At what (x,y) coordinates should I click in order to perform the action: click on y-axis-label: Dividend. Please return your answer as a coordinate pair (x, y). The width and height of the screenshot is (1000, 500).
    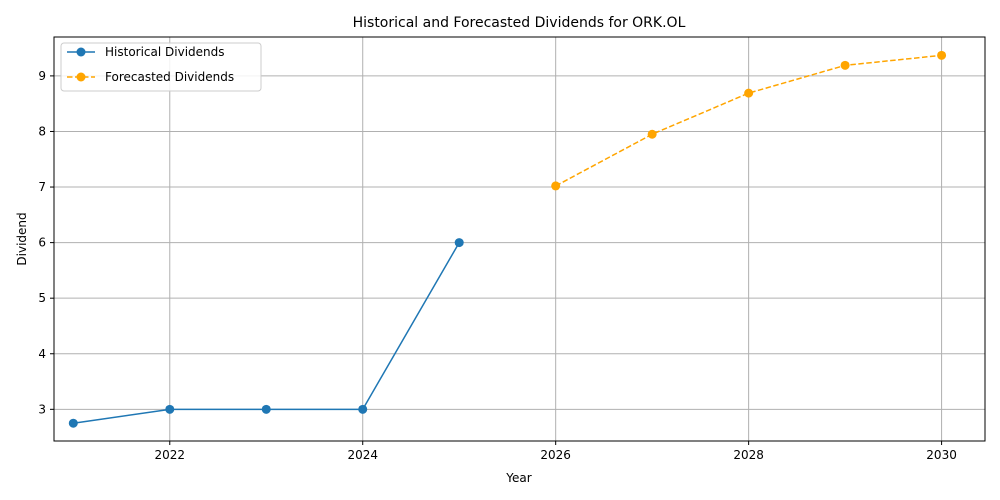
    Looking at the image, I should click on (22, 238).